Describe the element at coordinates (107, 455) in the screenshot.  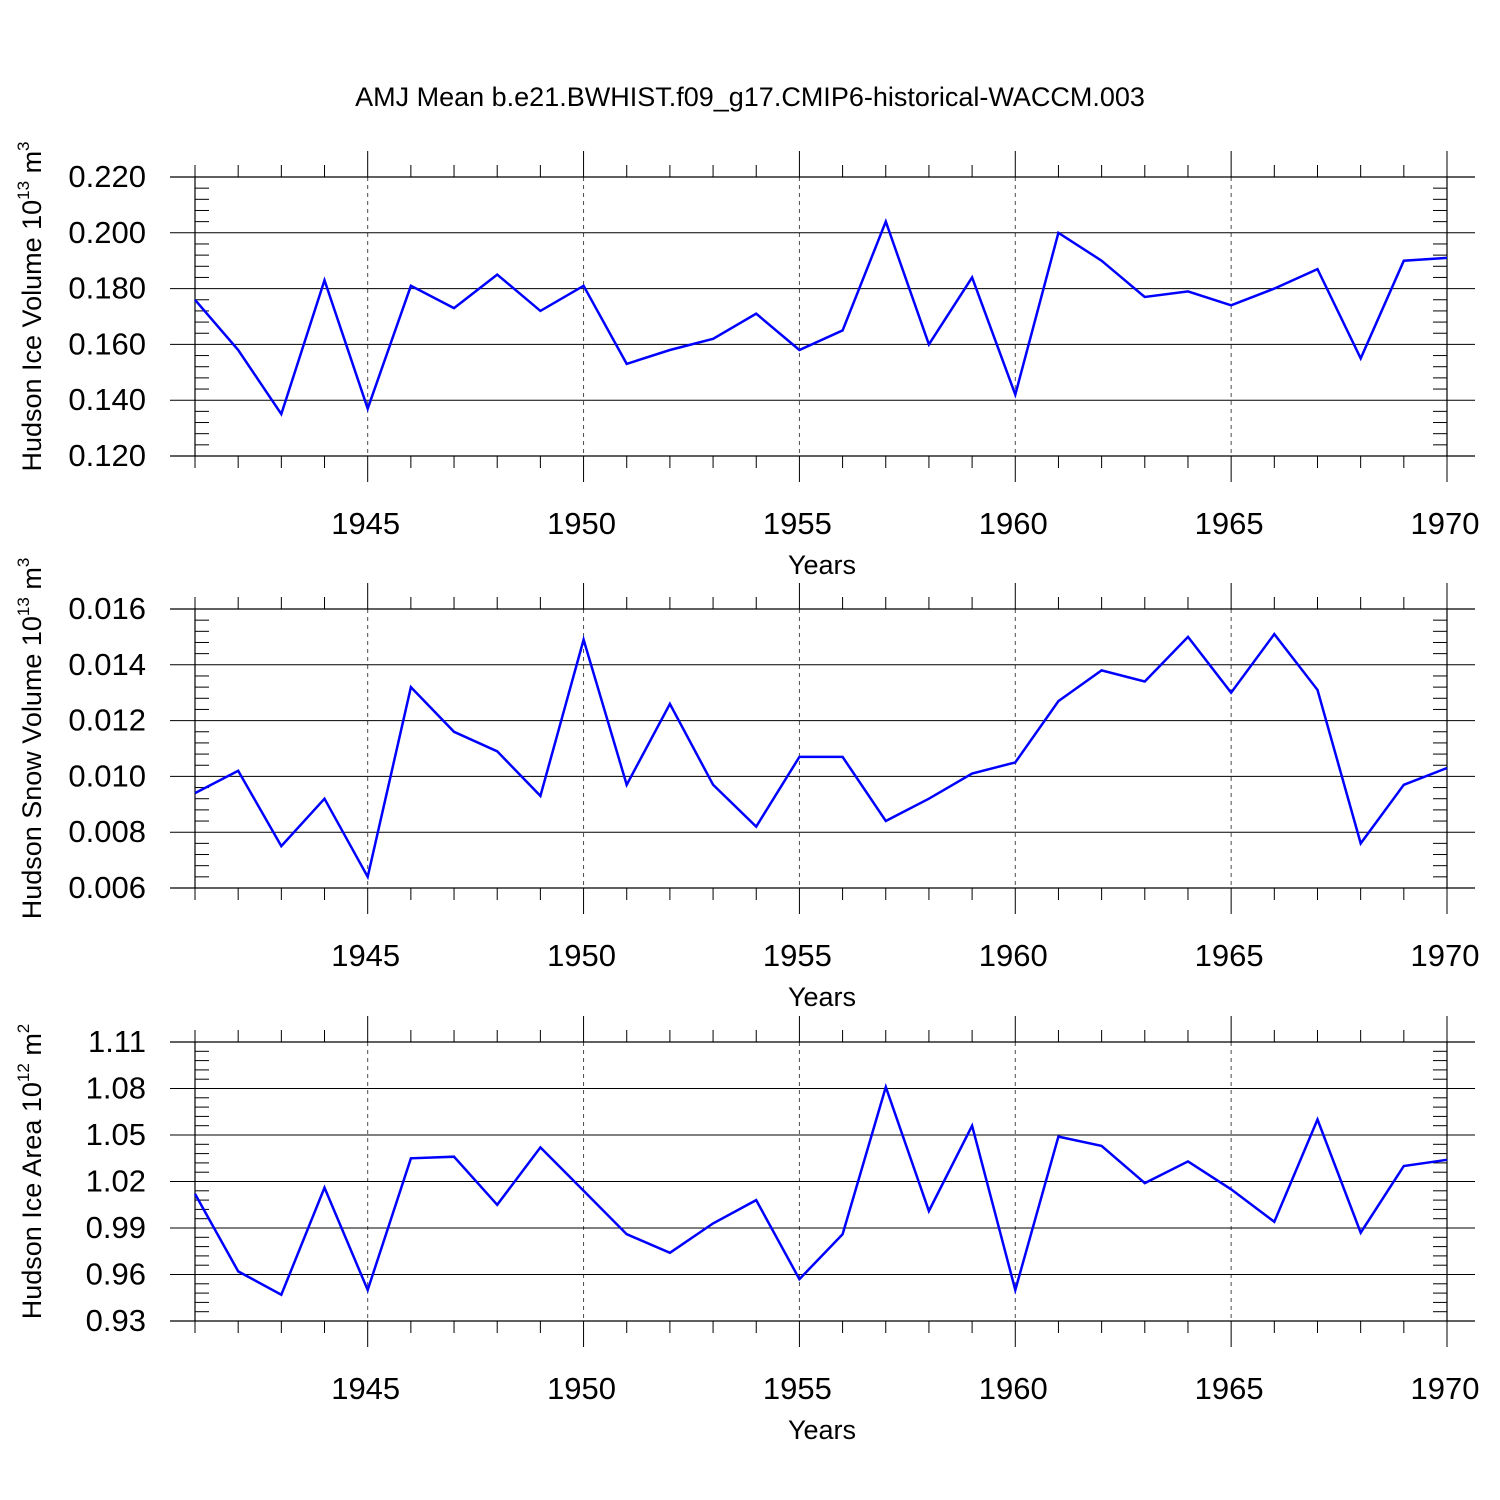
I see `y-tick-label: 0.120` at that location.